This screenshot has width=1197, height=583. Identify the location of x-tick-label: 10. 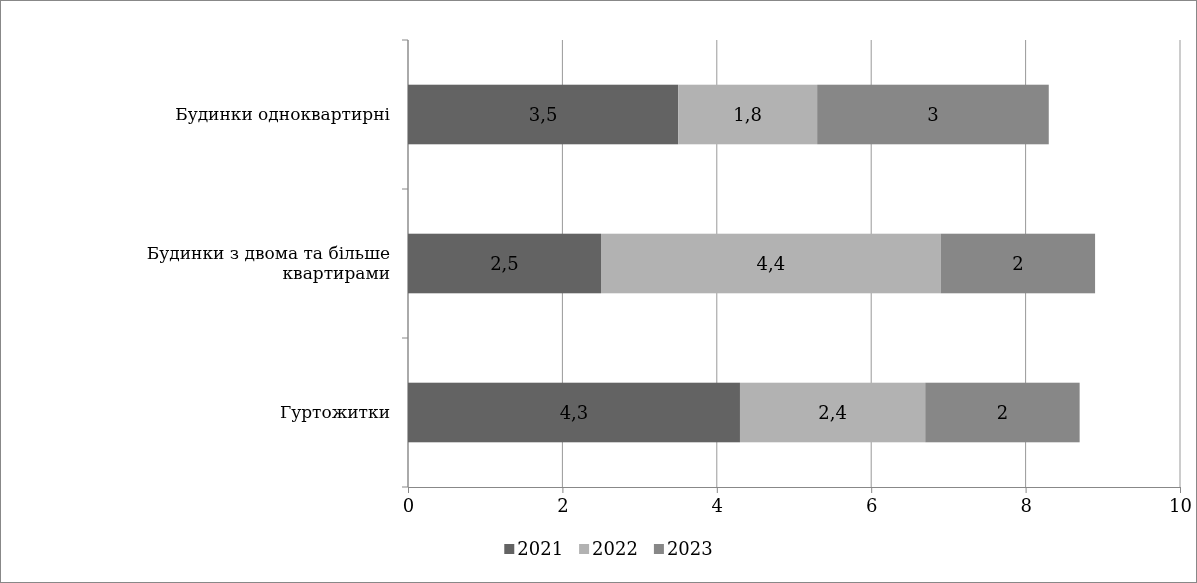
(1180, 506).